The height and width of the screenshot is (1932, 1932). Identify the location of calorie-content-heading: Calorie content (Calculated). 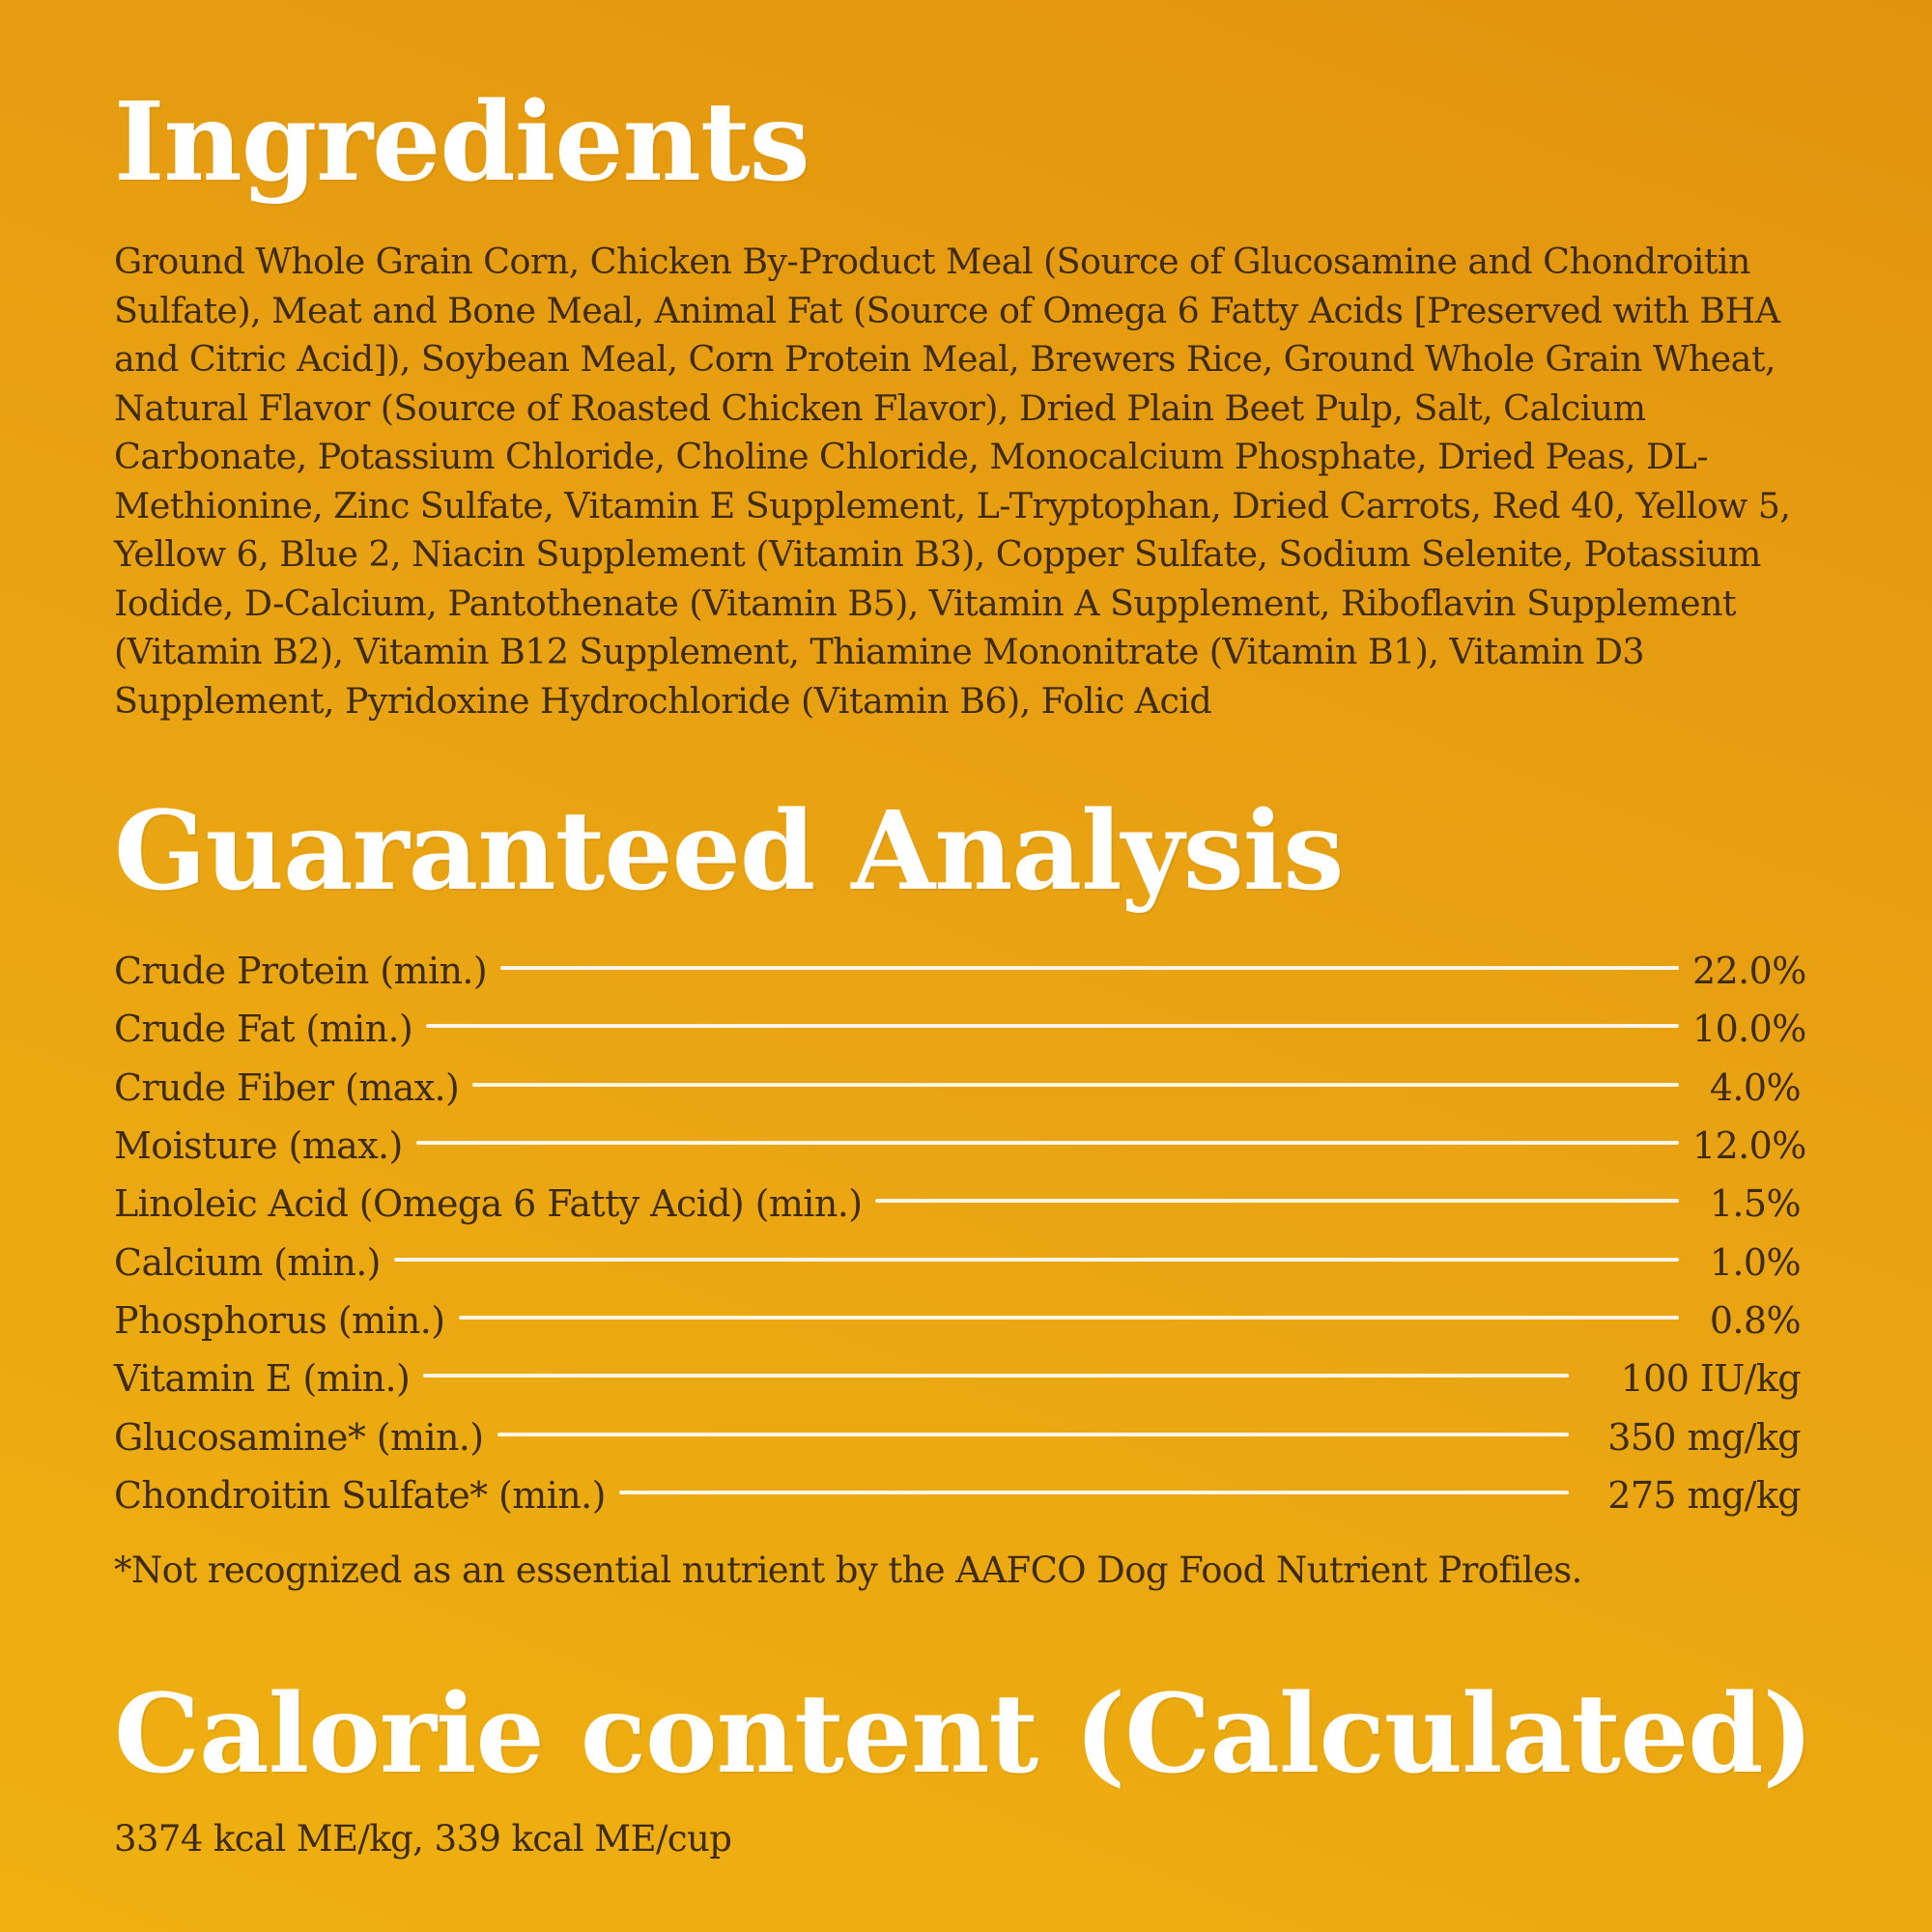
(964, 1734).